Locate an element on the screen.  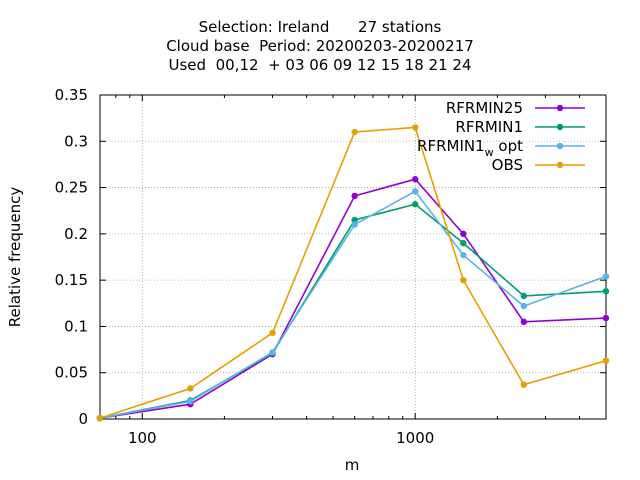
y-tick-label: 0.05 is located at coordinates (71, 373).